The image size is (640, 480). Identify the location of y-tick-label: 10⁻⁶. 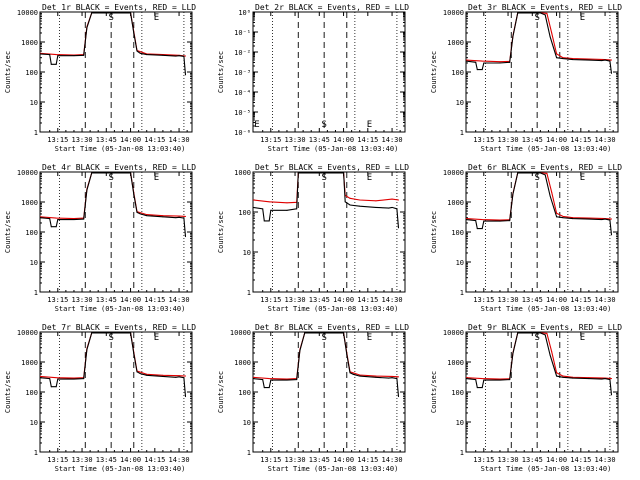
(242, 133).